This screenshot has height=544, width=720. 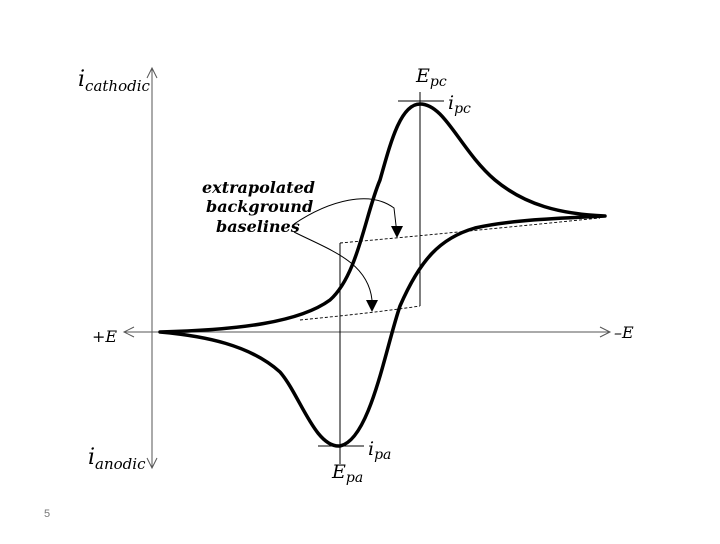 I want to click on annotation-arrowhead-lower, so click(x=372, y=306).